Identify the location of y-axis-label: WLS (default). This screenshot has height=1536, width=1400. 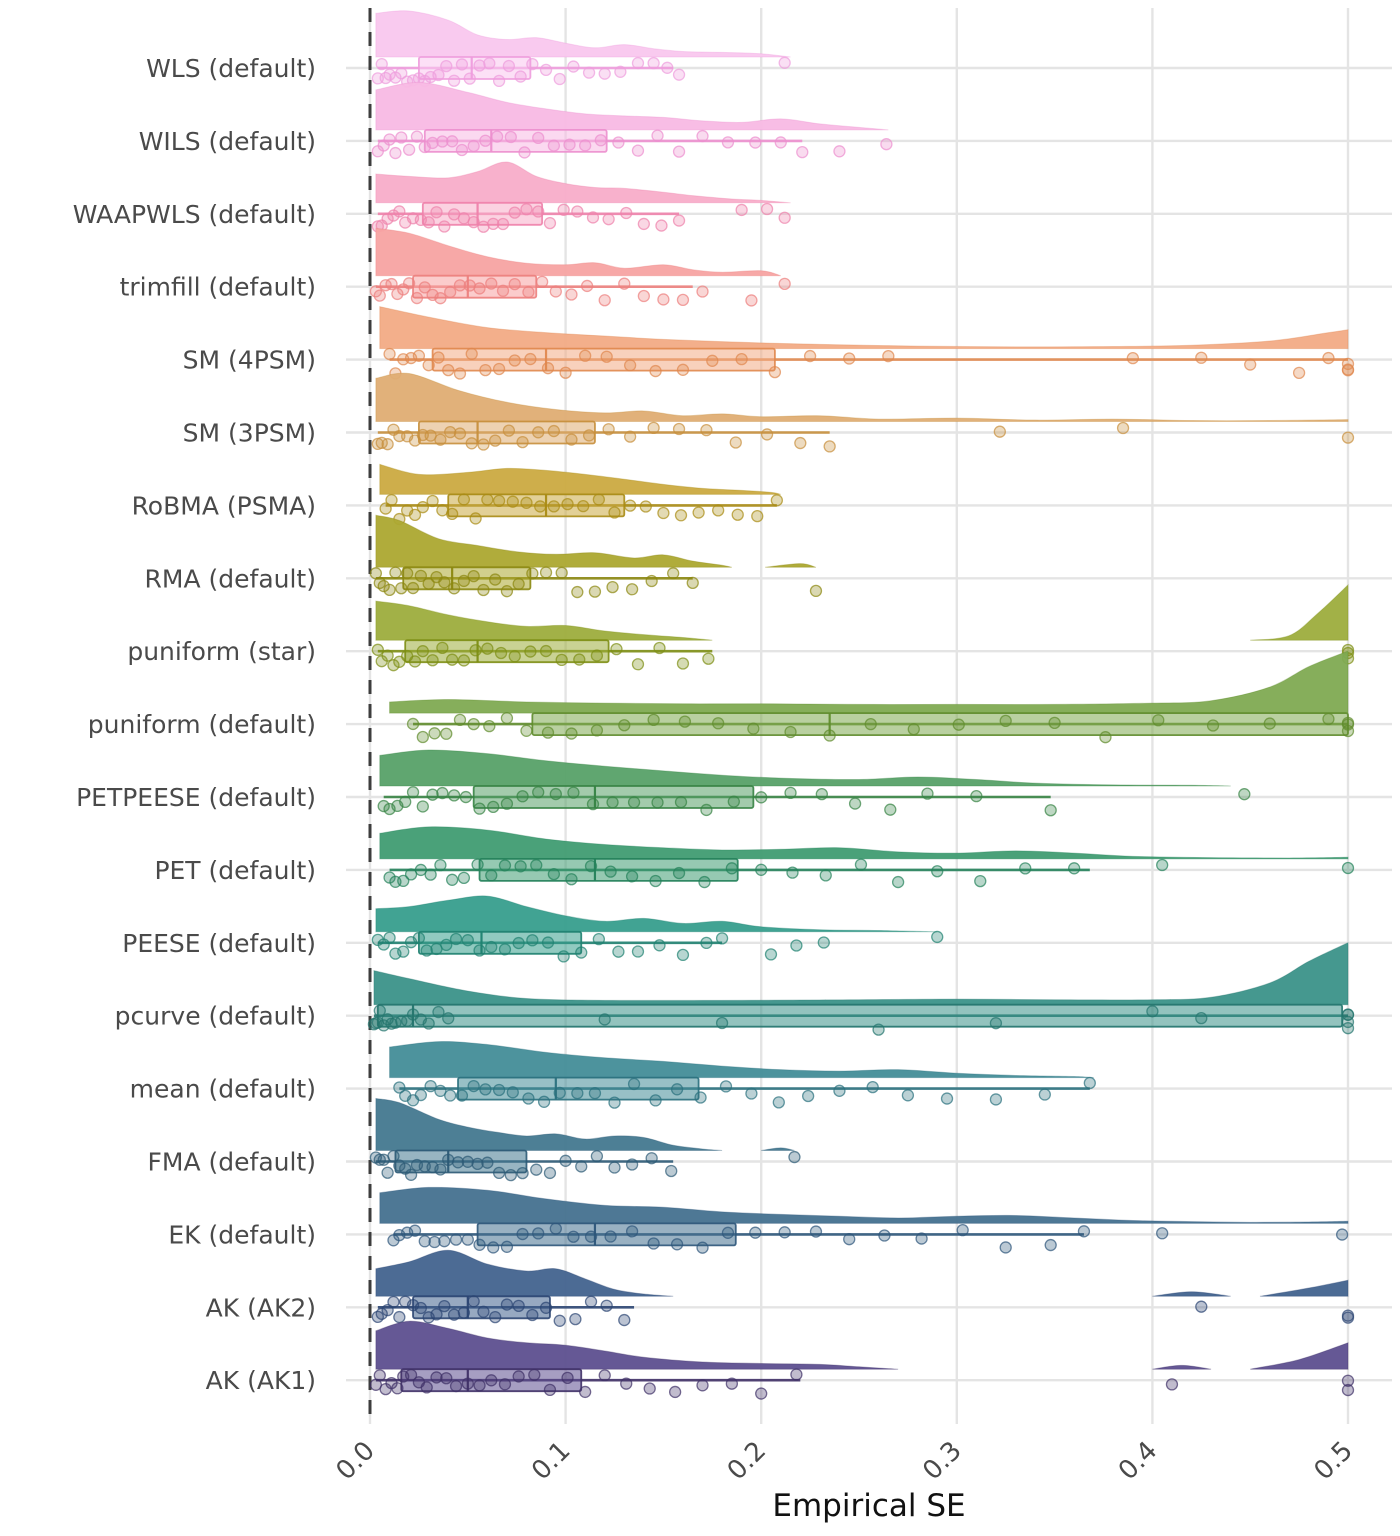
(231, 68).